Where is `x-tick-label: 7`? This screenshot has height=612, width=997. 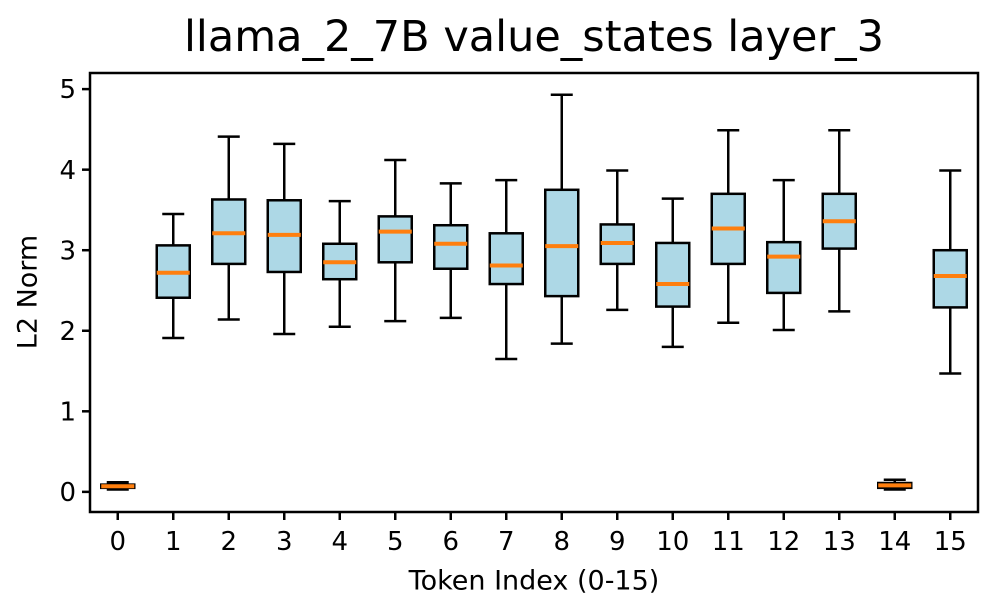
x-tick-label: 7 is located at coordinates (506, 542).